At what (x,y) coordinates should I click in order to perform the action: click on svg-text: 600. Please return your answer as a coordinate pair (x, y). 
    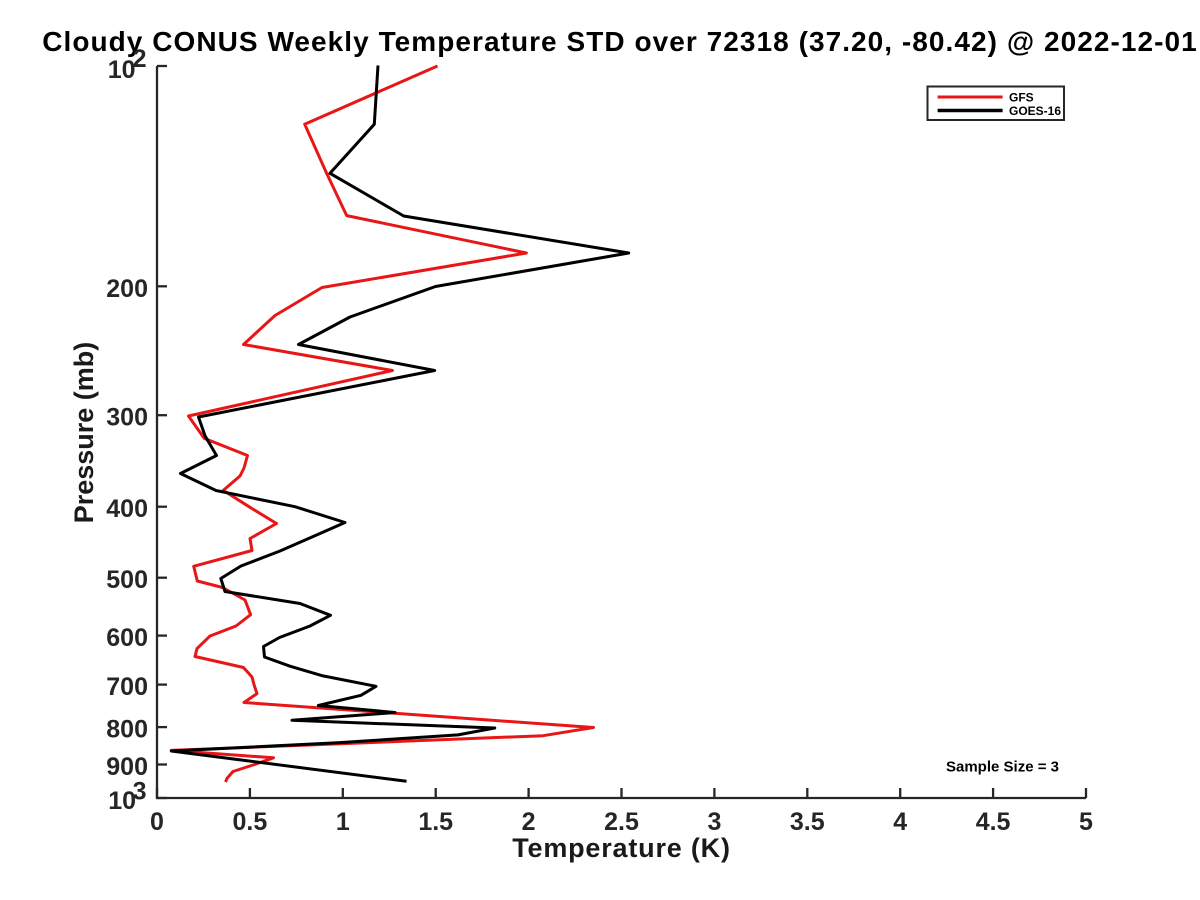
    Looking at the image, I should click on (127, 638).